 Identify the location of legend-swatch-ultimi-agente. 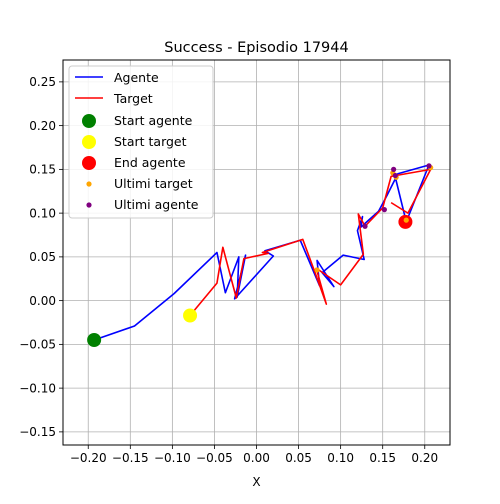
(89, 205).